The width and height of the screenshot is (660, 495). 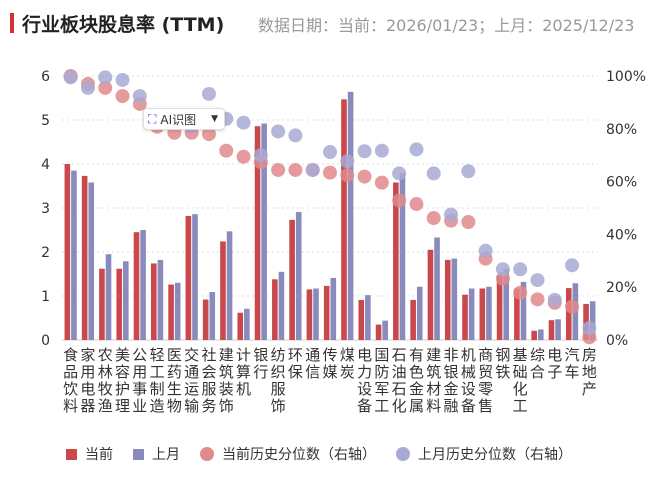 I want to click on x-tick-label-char: 用, so click(x=87, y=372).